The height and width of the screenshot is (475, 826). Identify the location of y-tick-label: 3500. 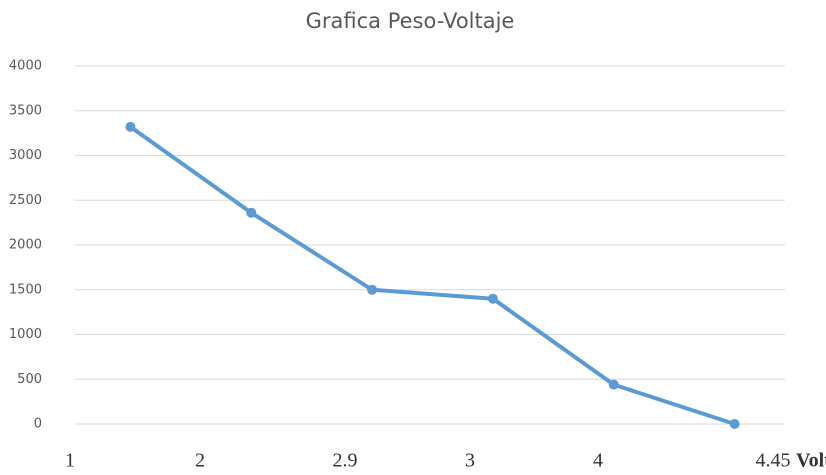
(25, 110).